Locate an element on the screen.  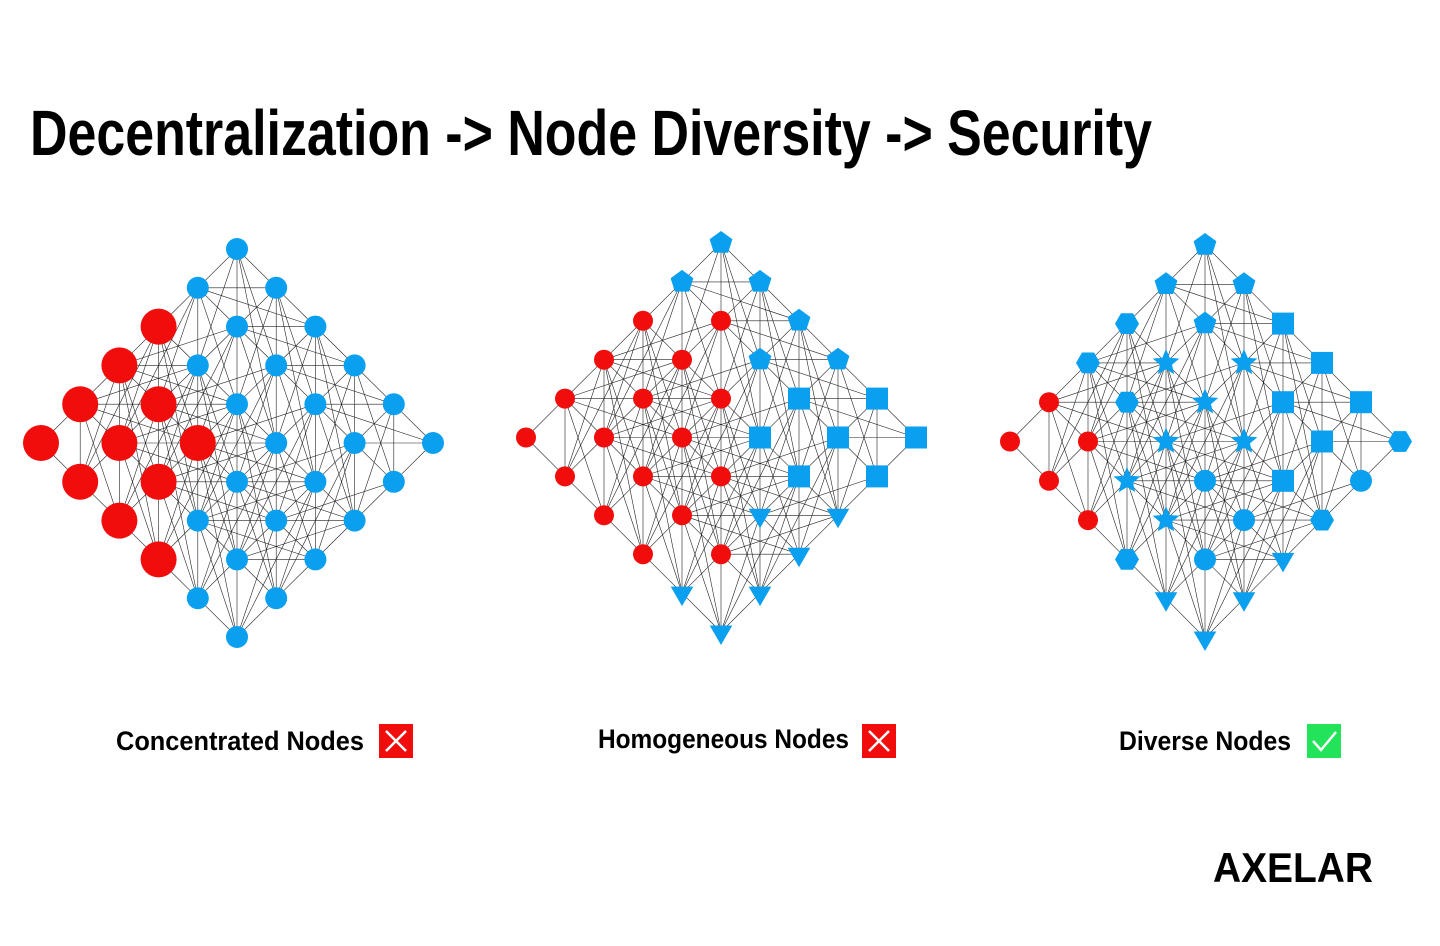
panel-label: Diverse Nodes is located at coordinates (1205, 741).